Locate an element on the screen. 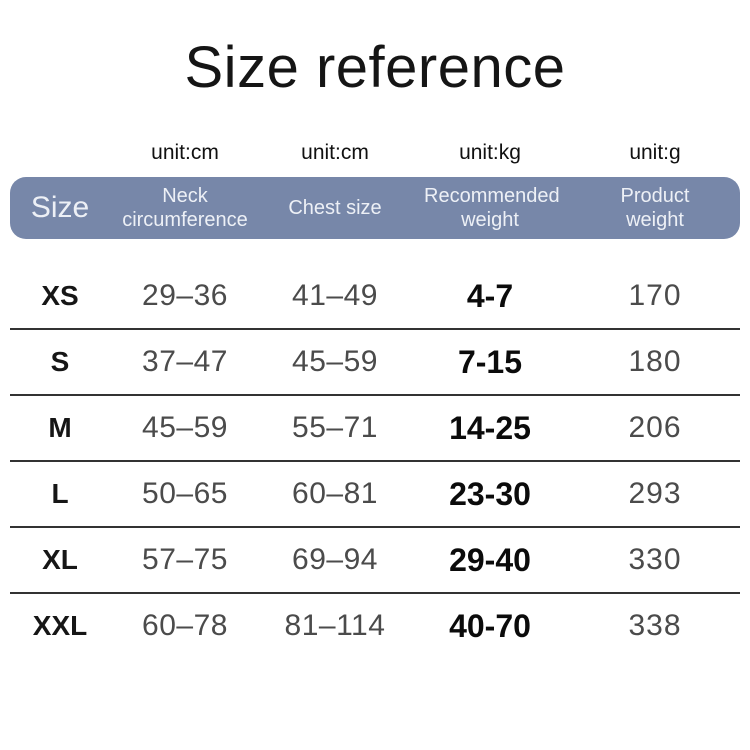 The width and height of the screenshot is (750, 750). header-size: Size is located at coordinates (60, 207).